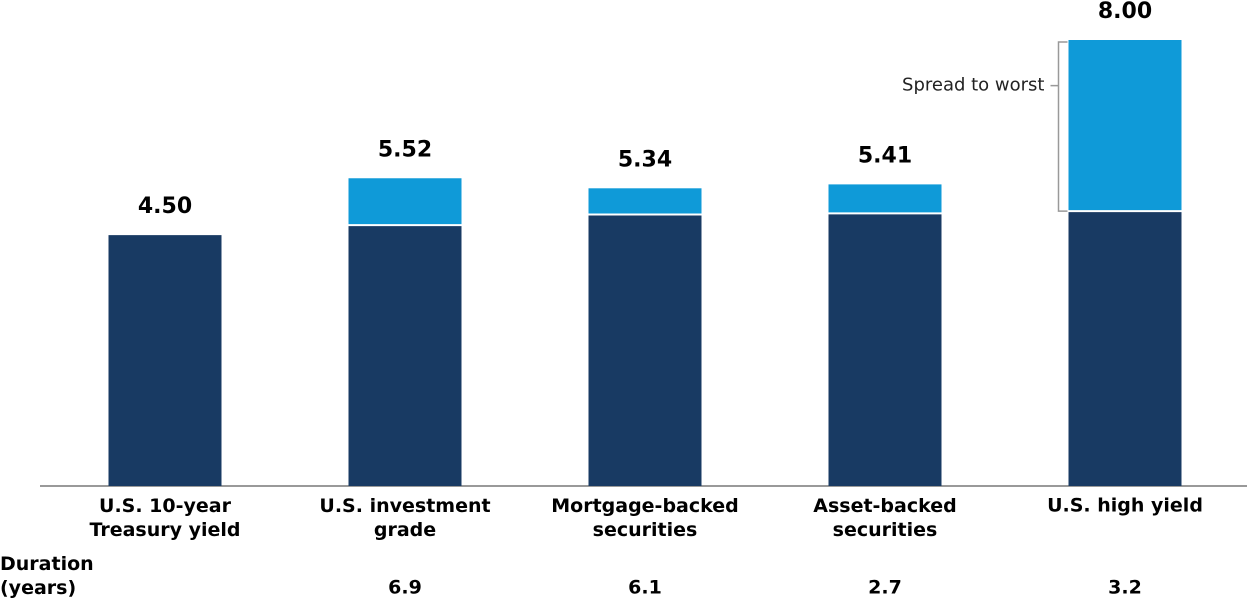 The image size is (1247, 600). What do you see at coordinates (884, 518) in the screenshot?
I see `x-tick-label: Asset-backed securities` at bounding box center [884, 518].